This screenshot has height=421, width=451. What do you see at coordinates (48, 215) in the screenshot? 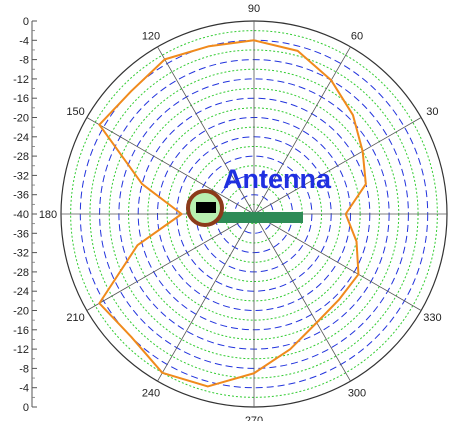
I see `angle-tick-label: 180` at bounding box center [48, 215].